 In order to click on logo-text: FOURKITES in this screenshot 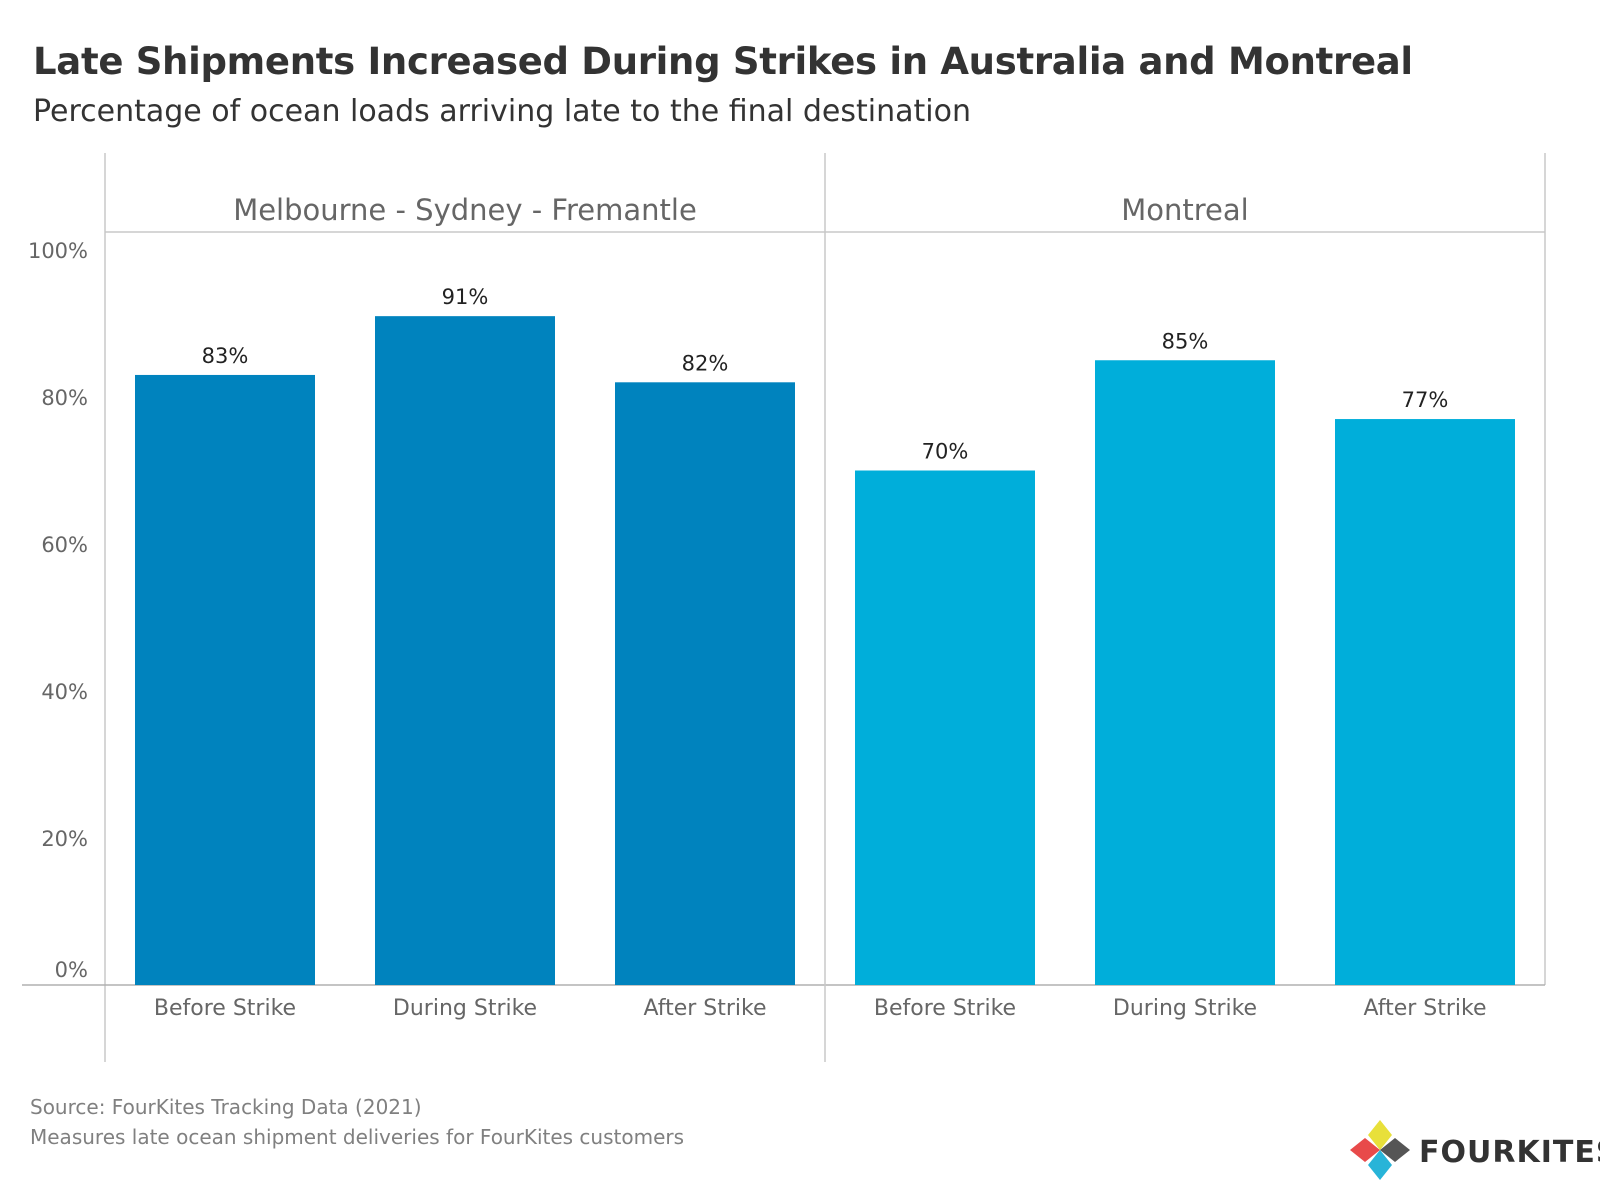, I will do `click(1509, 1152)`.